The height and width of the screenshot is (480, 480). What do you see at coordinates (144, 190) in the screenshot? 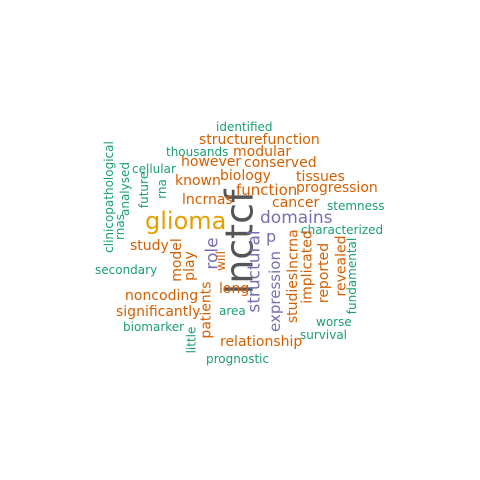
I see `word-future: future` at bounding box center [144, 190].